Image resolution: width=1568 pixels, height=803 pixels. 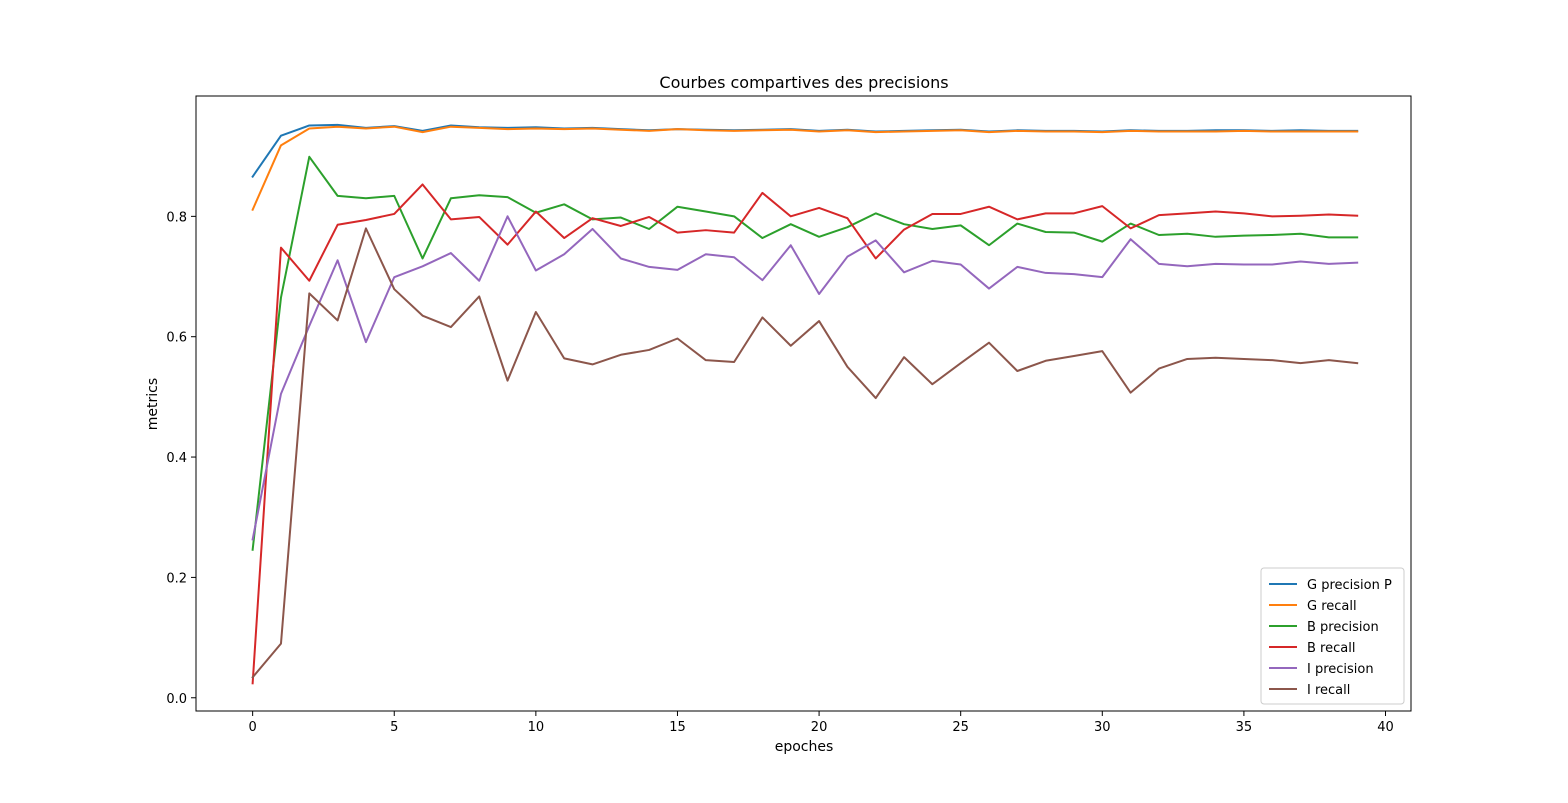 I want to click on y-tick-label: 0.2, so click(x=176, y=578).